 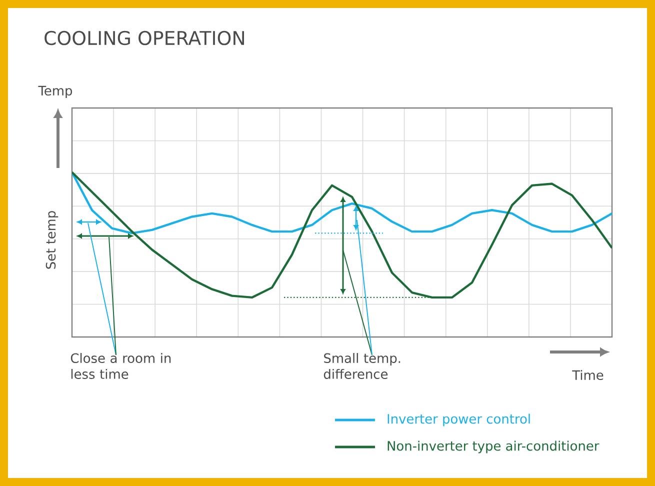 What do you see at coordinates (362, 366) in the screenshot?
I see `text: Small temp. difference` at bounding box center [362, 366].